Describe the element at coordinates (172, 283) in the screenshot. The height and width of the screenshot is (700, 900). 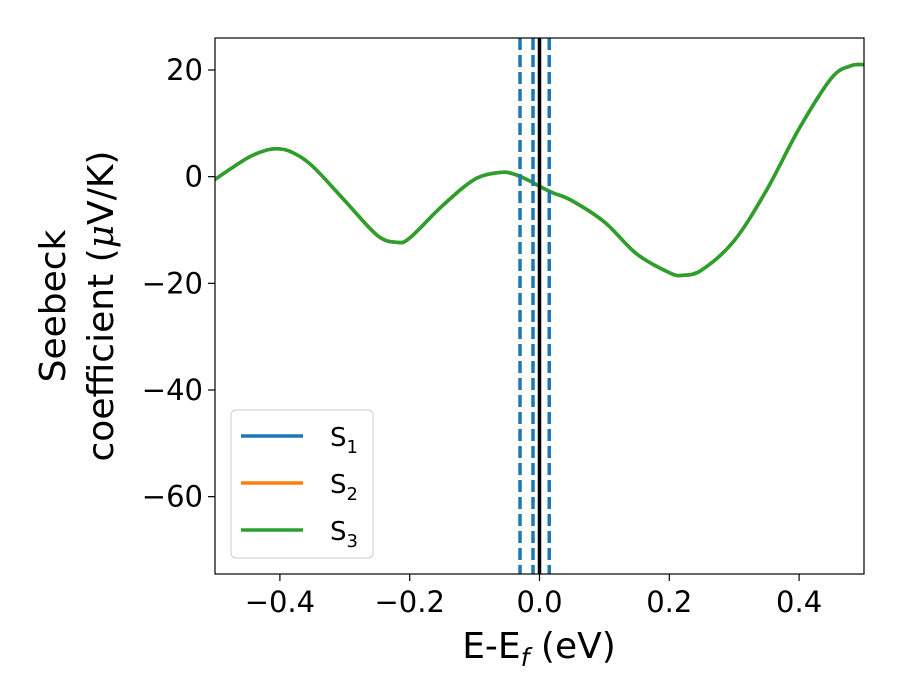
I see `y-tick-label: −20` at that location.